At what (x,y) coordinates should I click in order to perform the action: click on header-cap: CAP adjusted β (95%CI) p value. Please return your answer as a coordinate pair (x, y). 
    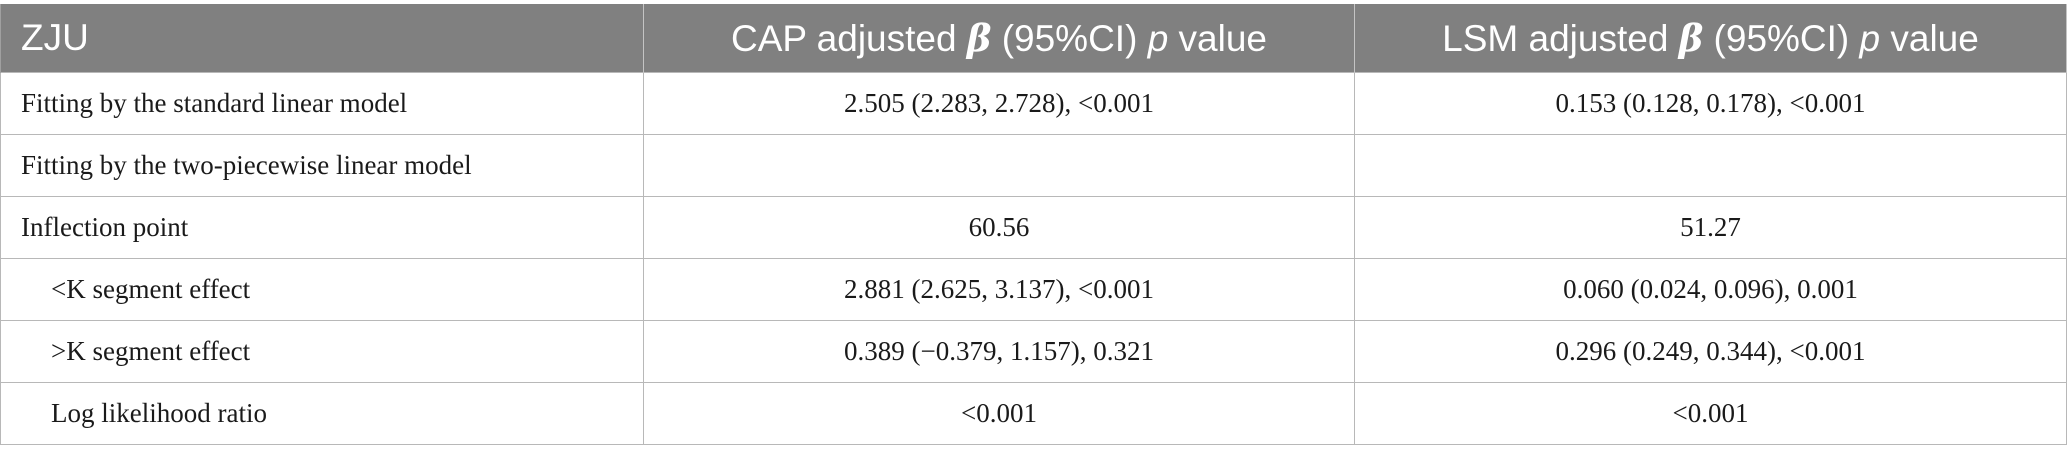
    Looking at the image, I should click on (999, 38).